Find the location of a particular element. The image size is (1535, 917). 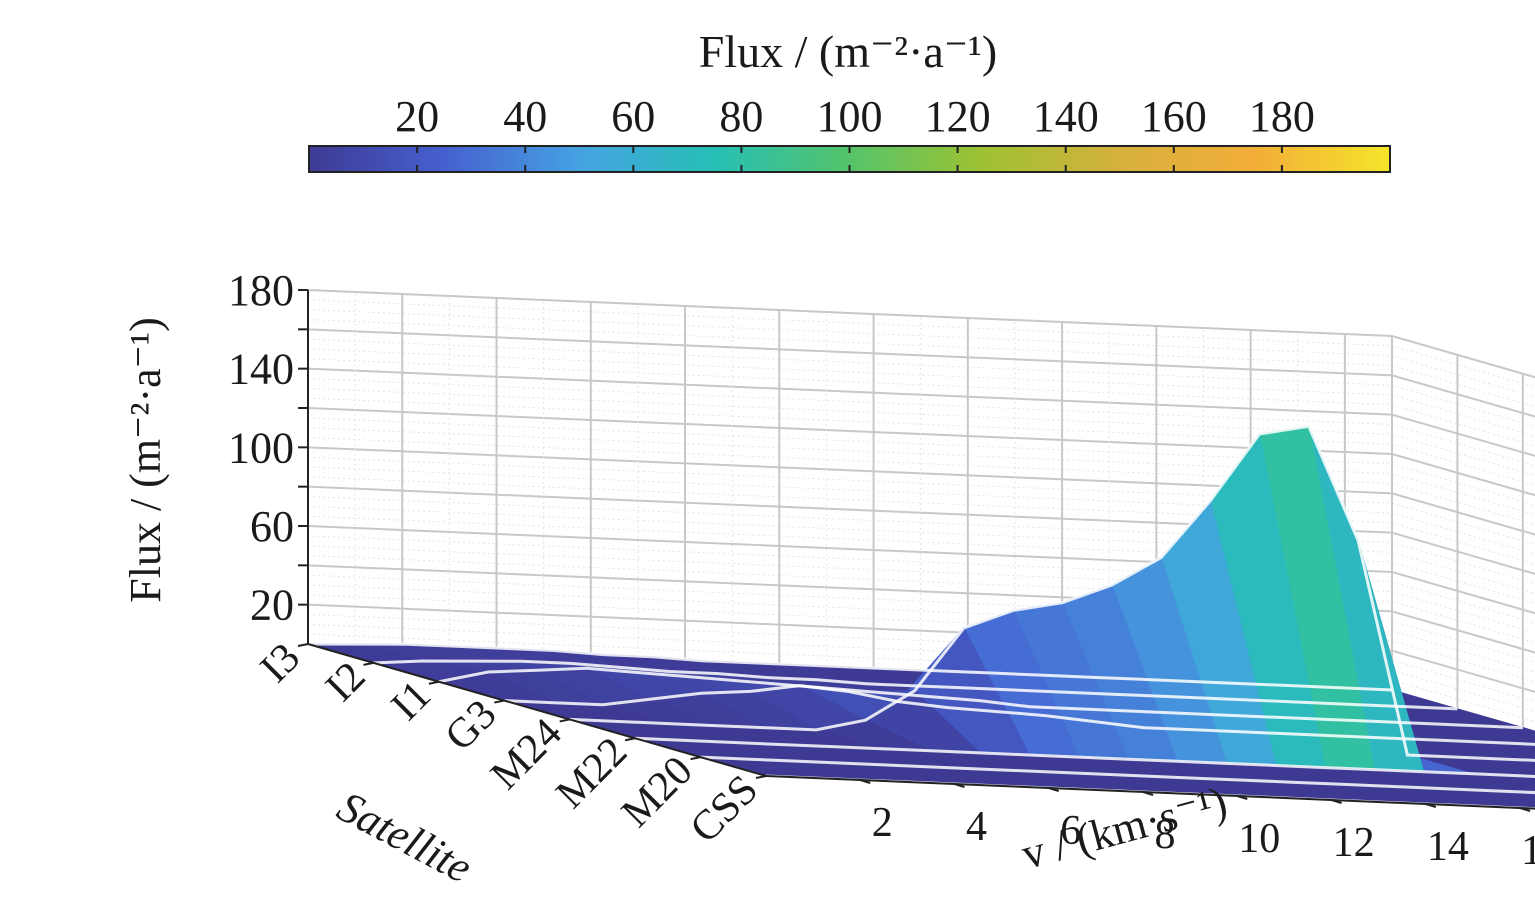

colorbar-tick-label: 20 is located at coordinates (417, 116).